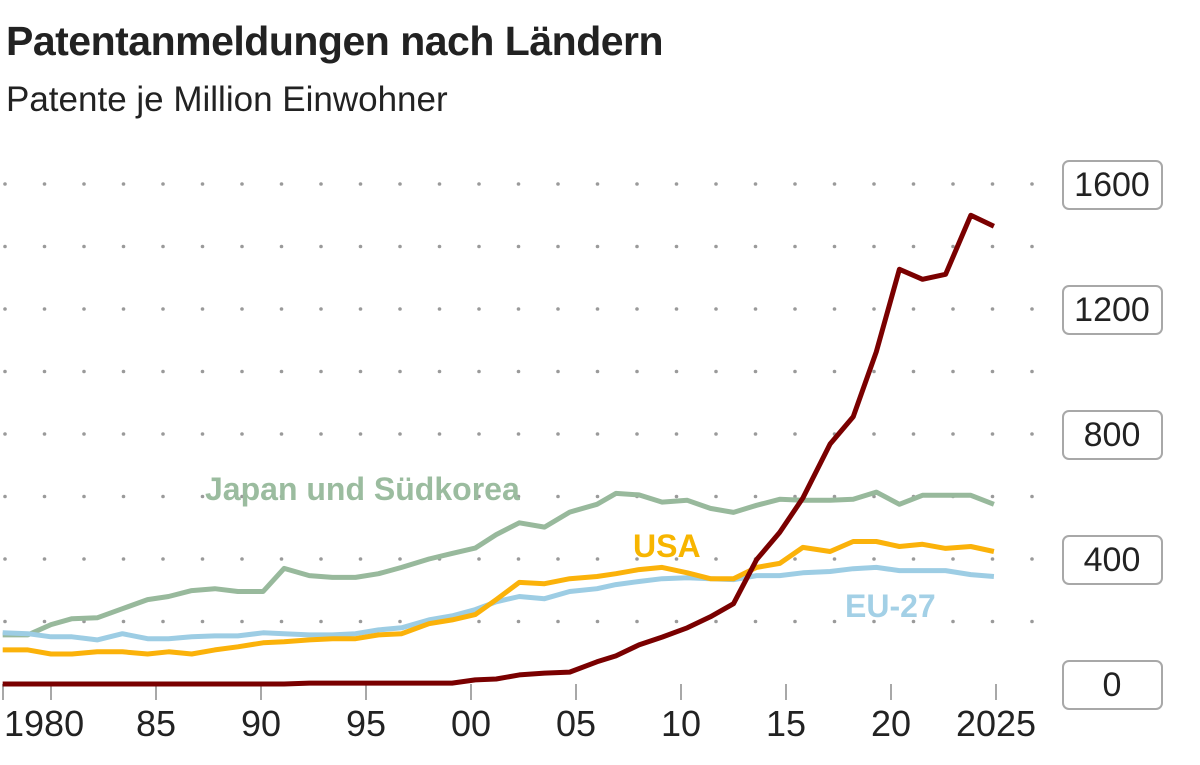 Image resolution: width=1200 pixels, height=765 pixels. What do you see at coordinates (362, 489) in the screenshot?
I see `series-label-japan-korea: Japan und Südkorea` at bounding box center [362, 489].